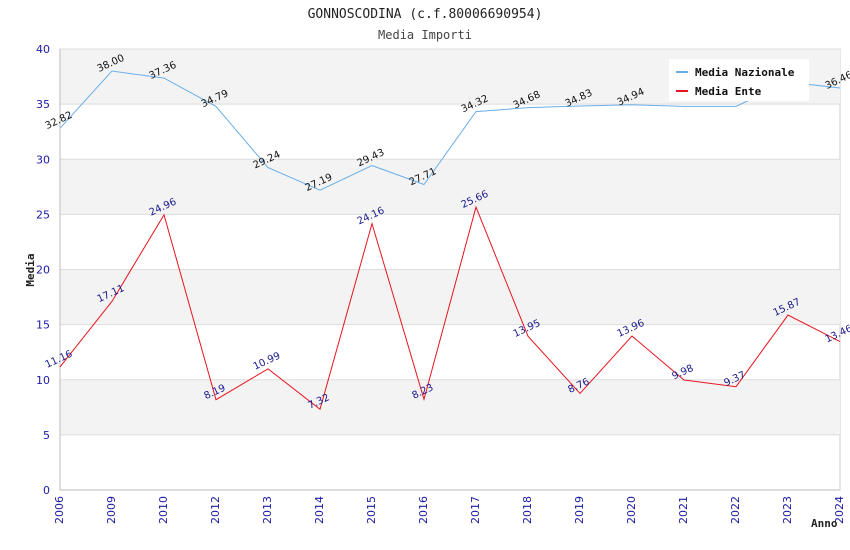 The height and width of the screenshot is (550, 850). Describe the element at coordinates (267, 510) in the screenshot. I see `x-tick-label: 2013` at that location.